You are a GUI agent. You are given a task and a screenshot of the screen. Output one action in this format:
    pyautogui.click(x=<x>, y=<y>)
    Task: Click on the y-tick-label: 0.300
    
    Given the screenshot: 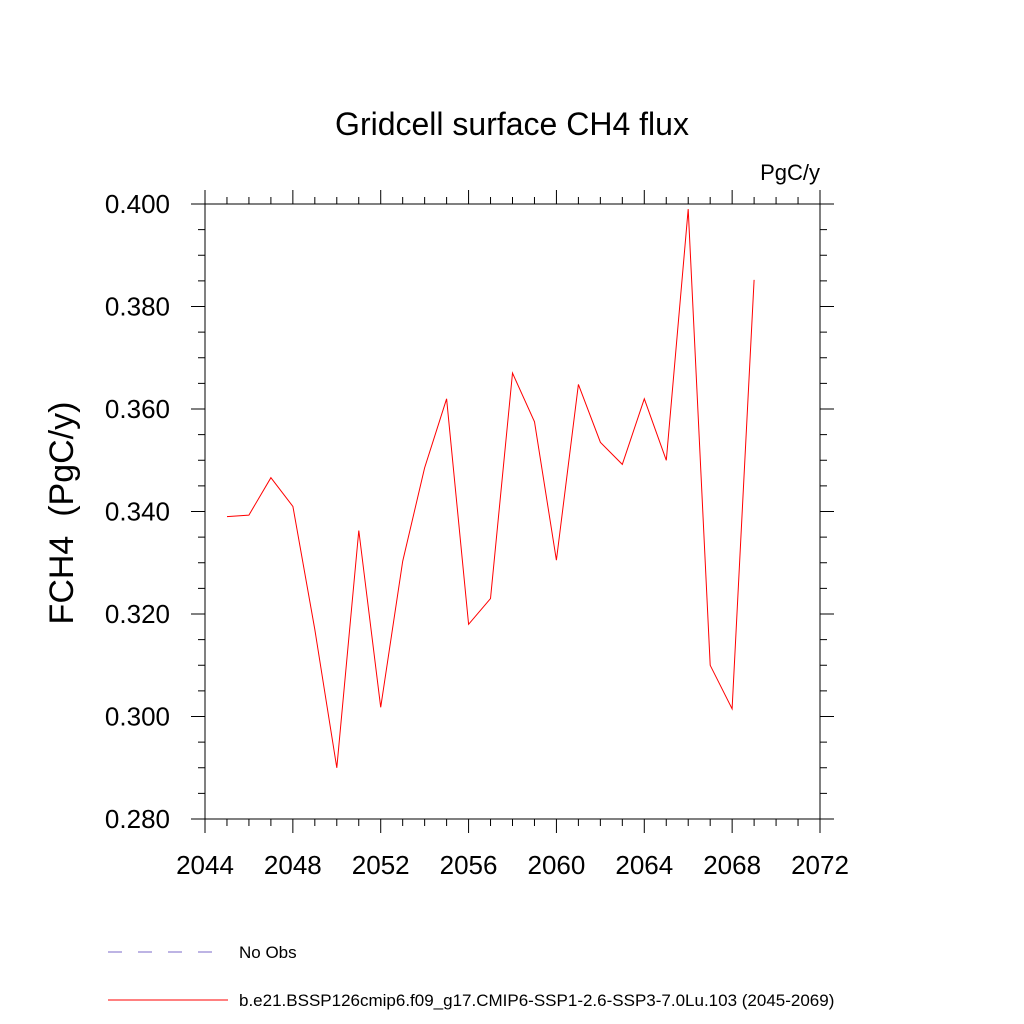 What is the action you would take?
    pyautogui.click(x=137, y=717)
    